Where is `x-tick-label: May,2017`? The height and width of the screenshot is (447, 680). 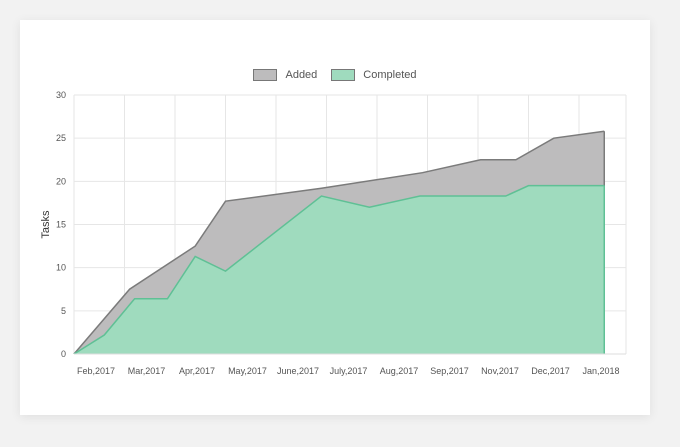
x-tick-label: May,2017 is located at coordinates (247, 371).